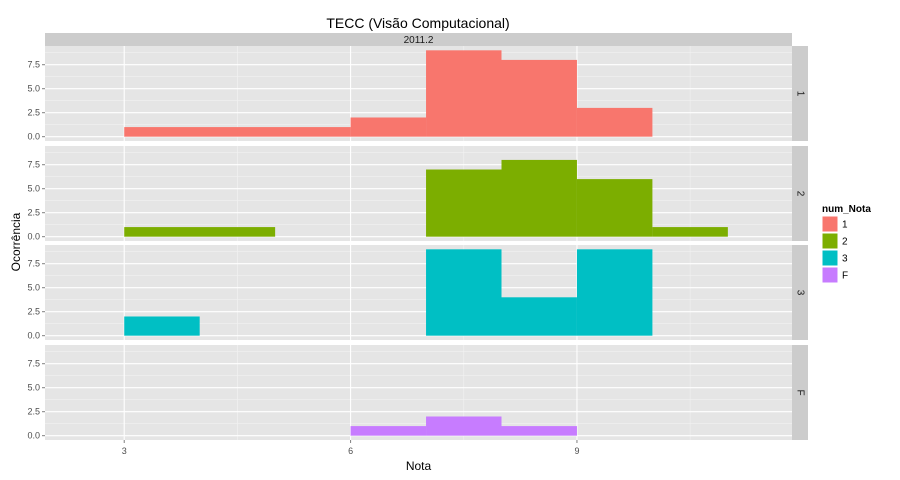 The width and height of the screenshot is (900, 480). What do you see at coordinates (16, 241) in the screenshot?
I see `y-axis-title: Ocorrência` at bounding box center [16, 241].